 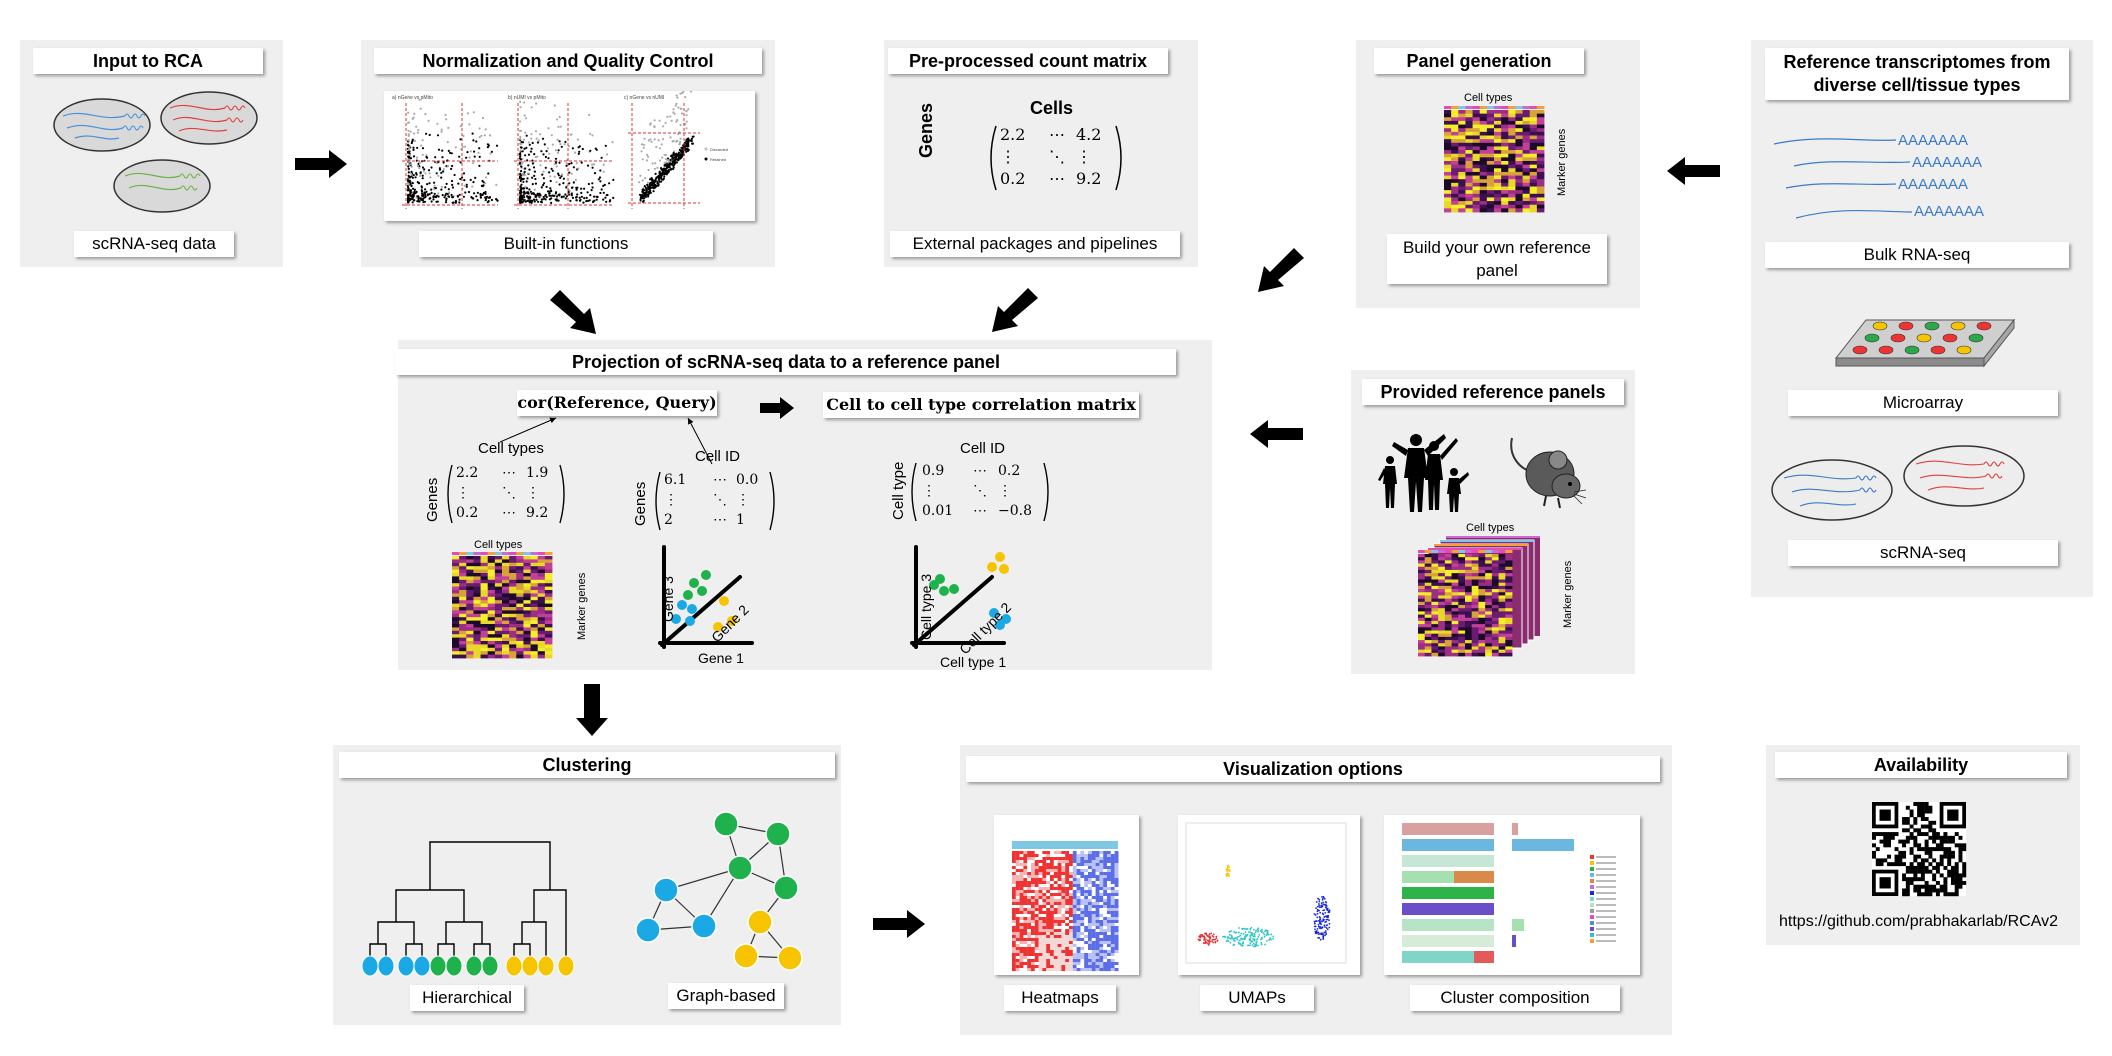 I want to click on umap-point, so click(x=1325, y=932).